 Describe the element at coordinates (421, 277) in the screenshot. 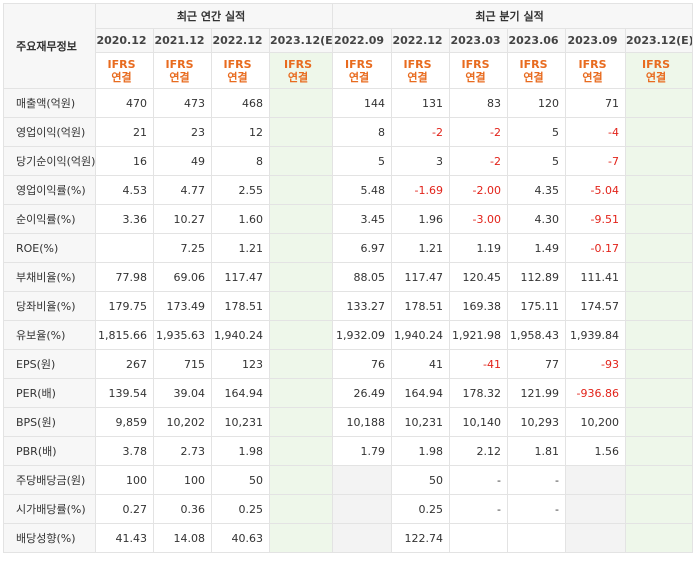

I see `quarter-value-cell: 117.47` at that location.